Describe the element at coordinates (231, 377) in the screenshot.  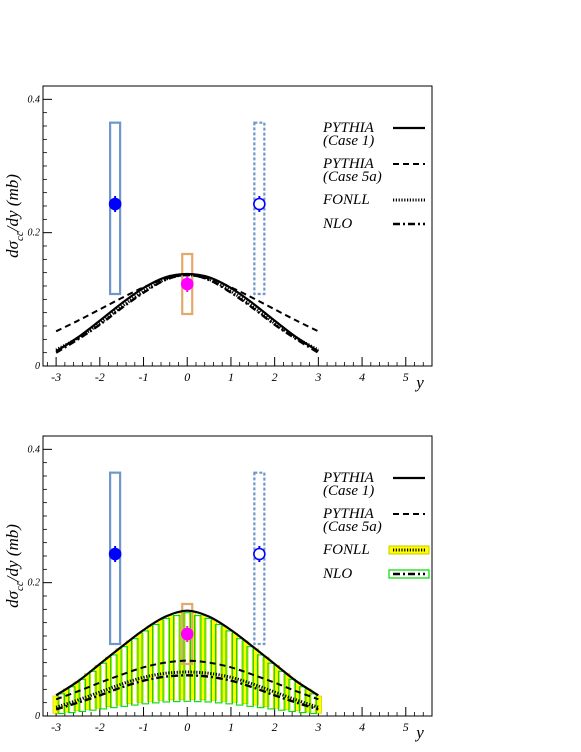
I see `chart0-x-tick-label: 1` at that location.